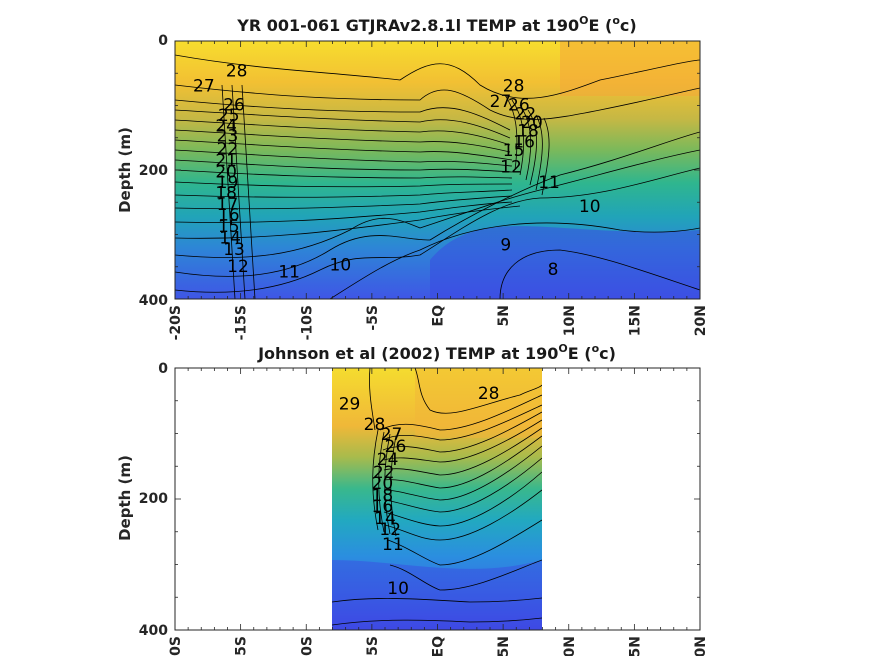  Describe the element at coordinates (505, 246) in the screenshot. I see `contour-label: 9` at that location.